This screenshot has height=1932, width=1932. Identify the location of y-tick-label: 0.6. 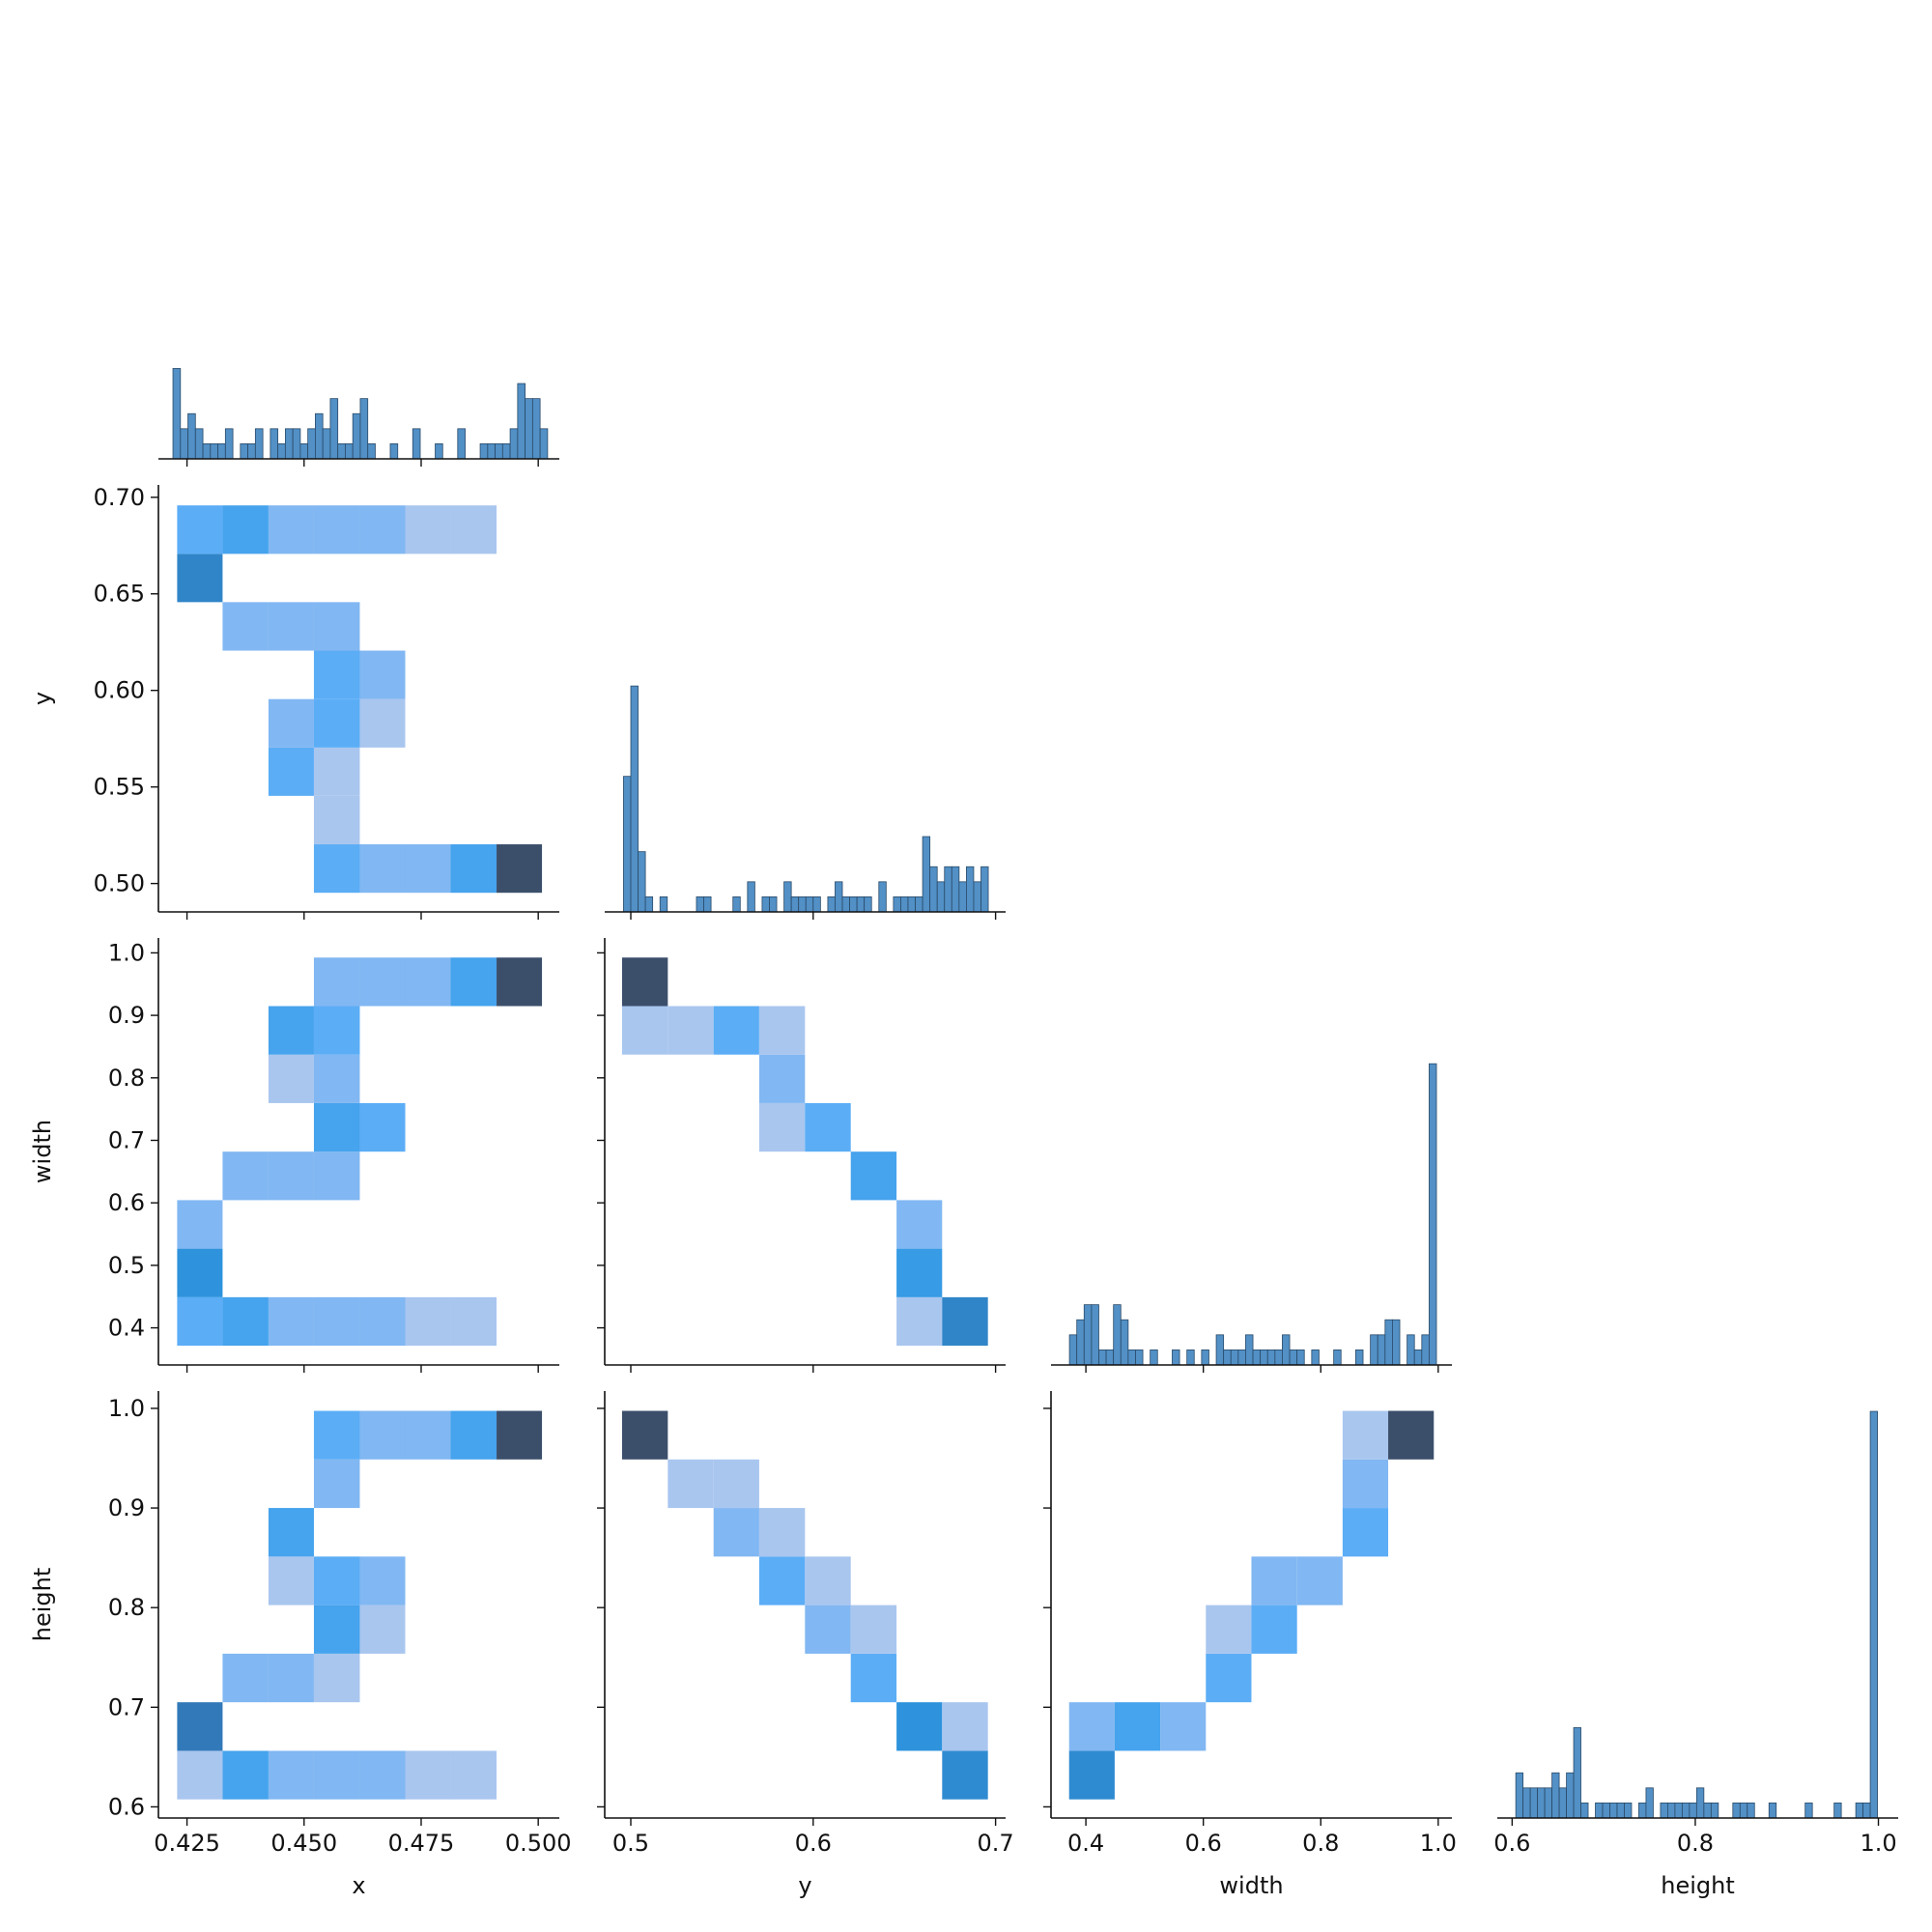
(126, 1202).